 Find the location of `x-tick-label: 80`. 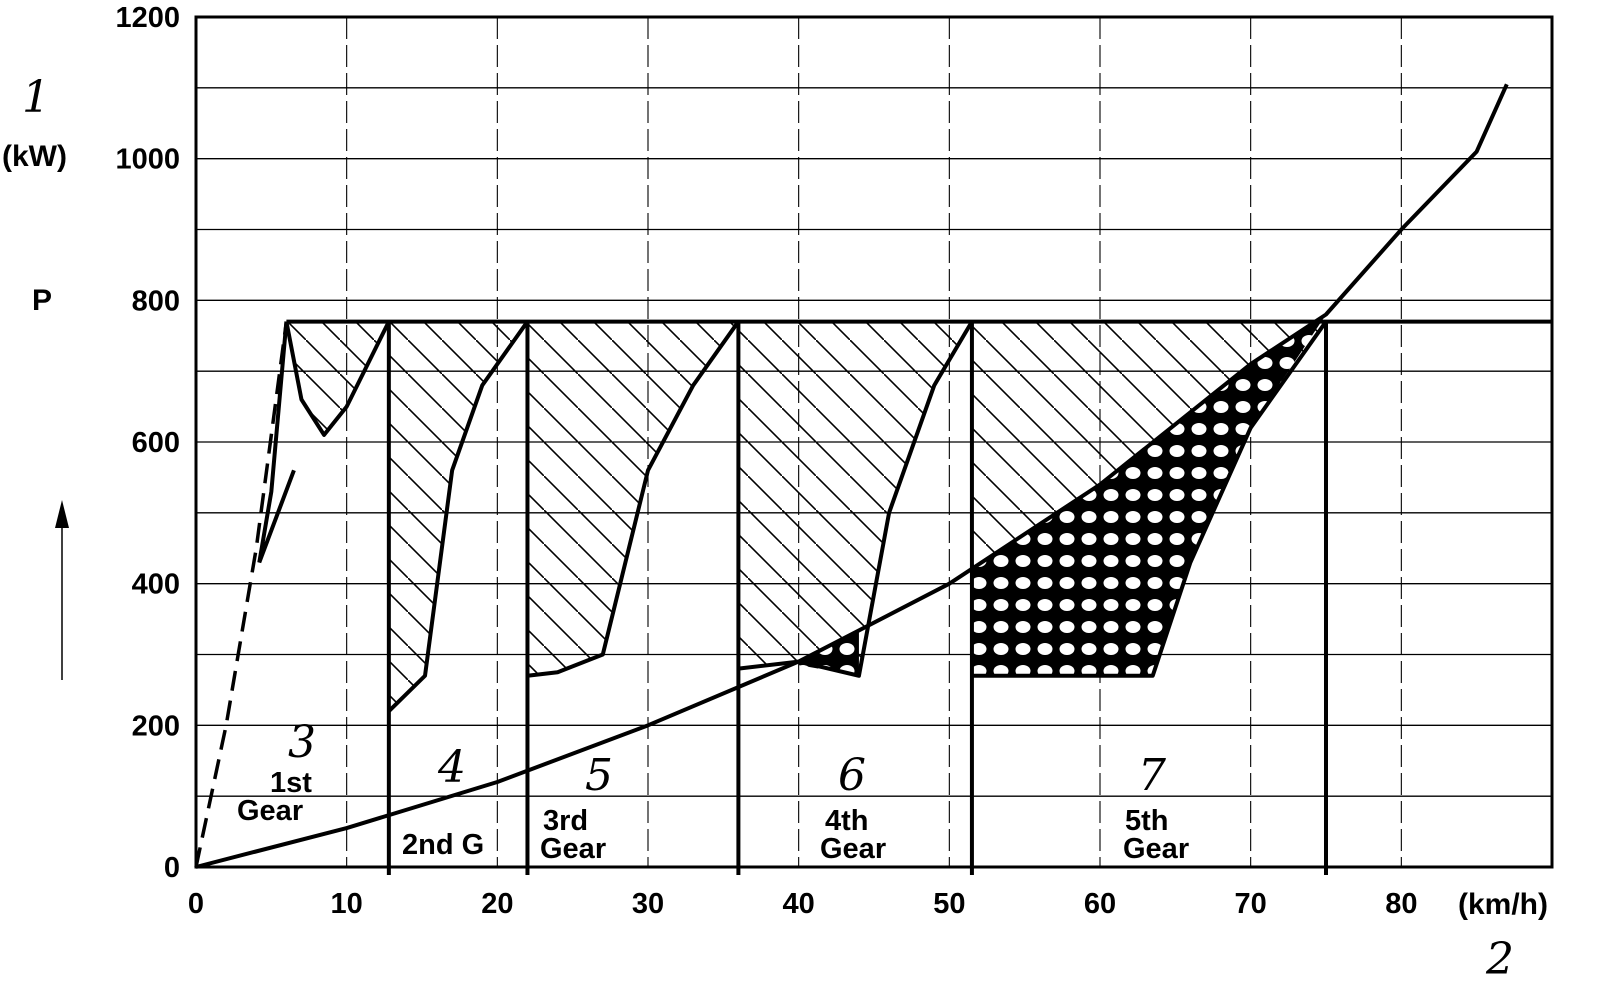

x-tick-label: 80 is located at coordinates (1401, 904).